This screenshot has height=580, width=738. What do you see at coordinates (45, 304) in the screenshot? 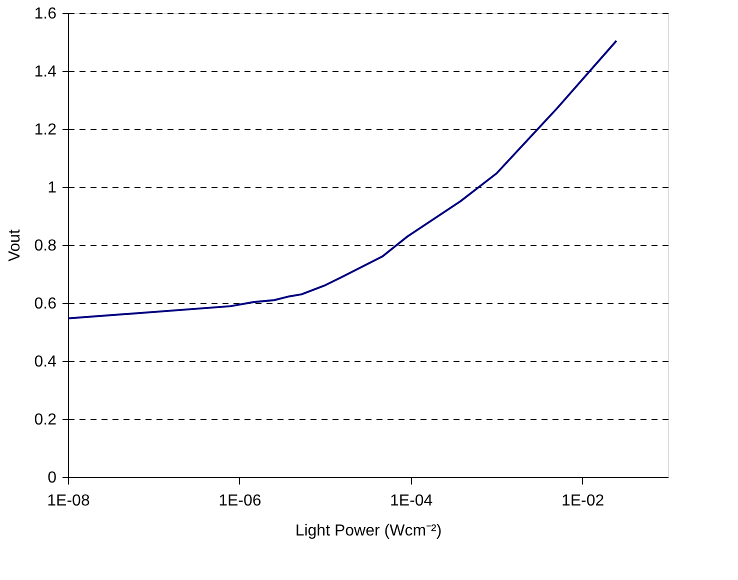
I see `y-tick-label: 0.6` at bounding box center [45, 304].